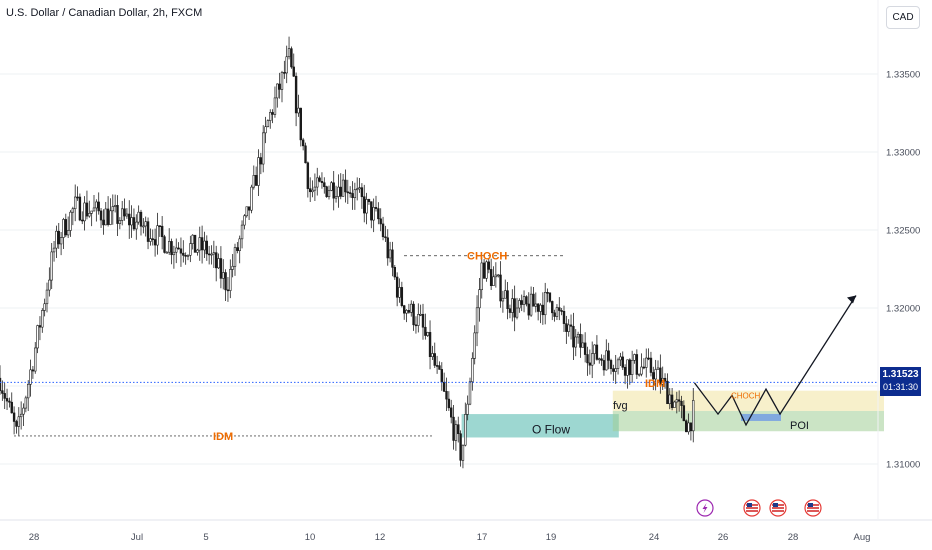  I want to click on poi-core, so click(761, 417).